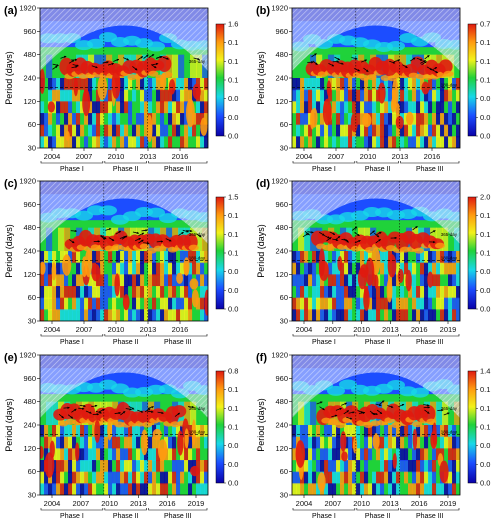 This screenshot has width=500, height=525. What do you see at coordinates (84, 215) in the screenshot?
I see `power-blob` at bounding box center [84, 215].